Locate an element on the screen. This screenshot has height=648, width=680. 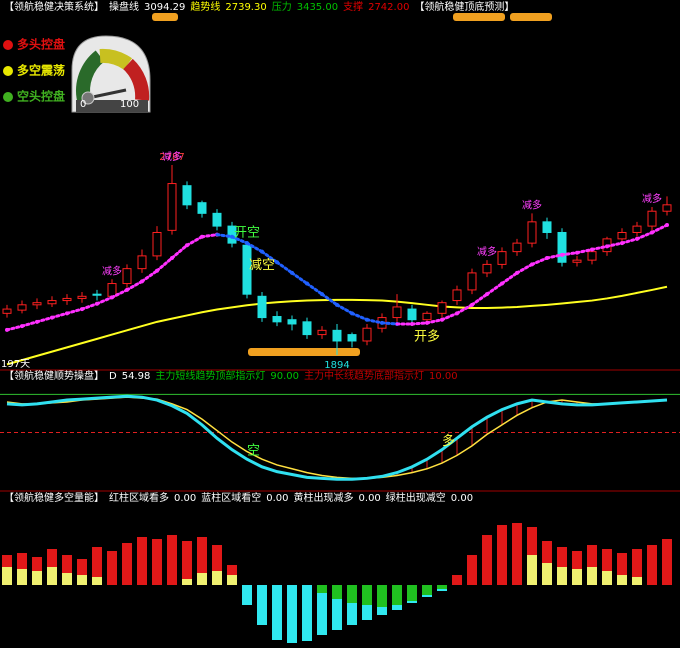
high-price-label: 2787 is located at coordinates (171, 157).